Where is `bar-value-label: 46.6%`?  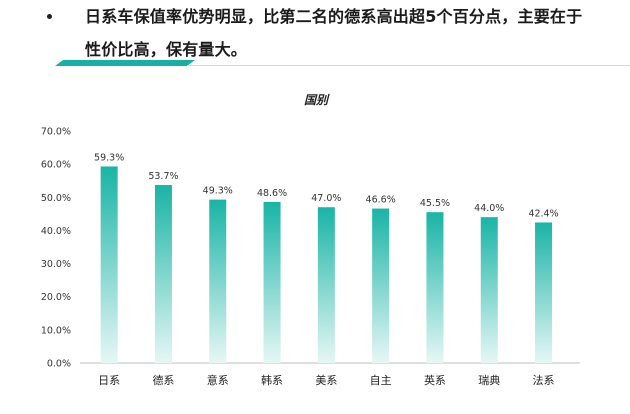
bar-value-label: 46.6% is located at coordinates (381, 200).